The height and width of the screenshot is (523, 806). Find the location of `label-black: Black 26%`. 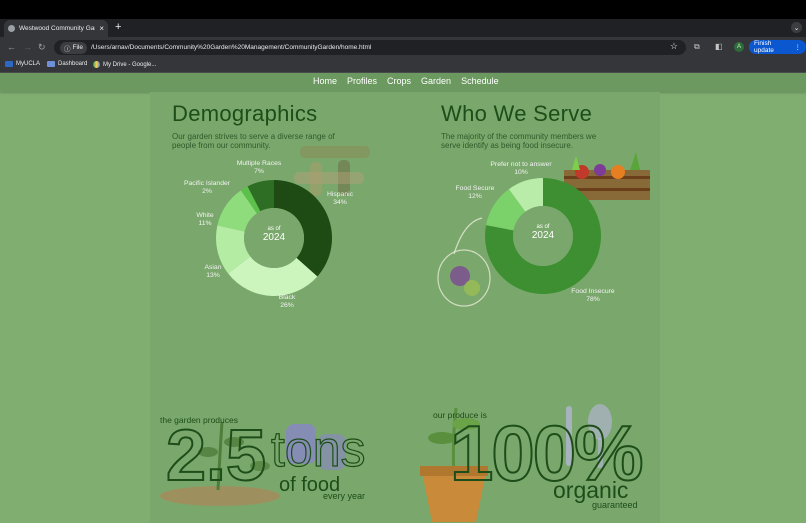

label-black: Black 26% is located at coordinates (287, 301).